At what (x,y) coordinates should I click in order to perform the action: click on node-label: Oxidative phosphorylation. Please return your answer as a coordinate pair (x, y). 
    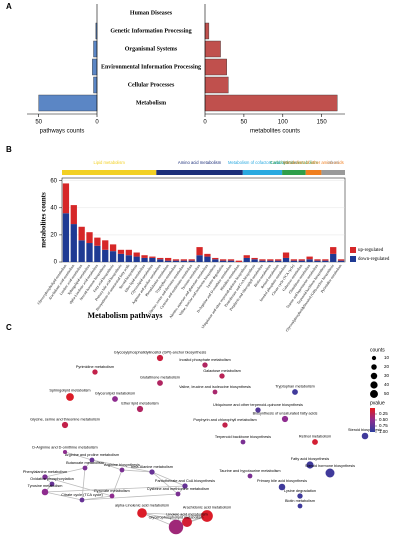
    Looking at the image, I should click on (52, 479).